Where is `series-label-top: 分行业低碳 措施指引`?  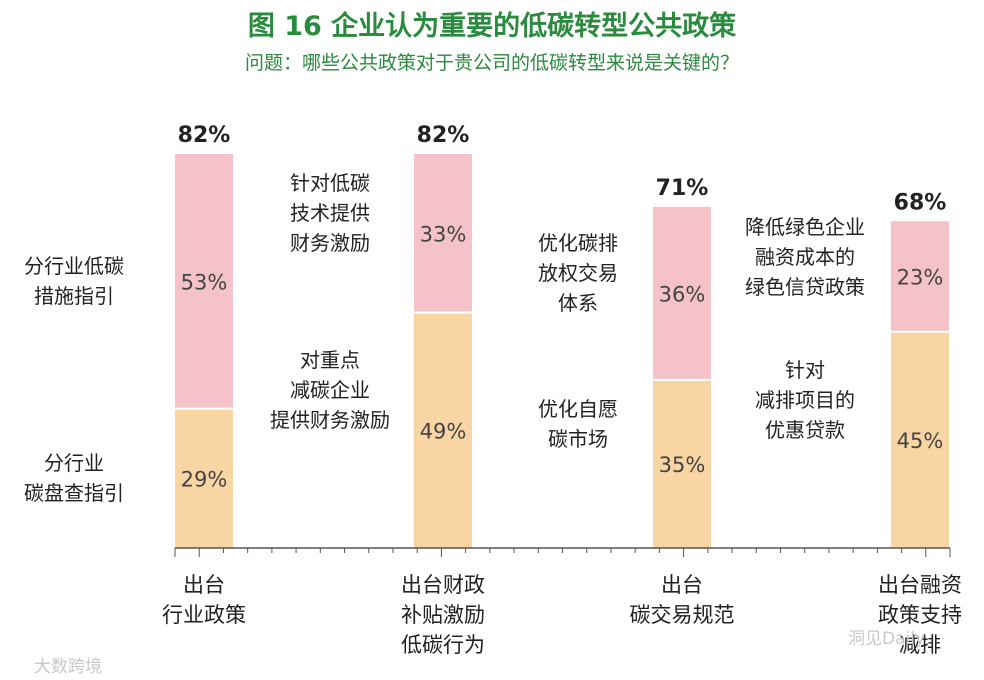 series-label-top: 分行业低碳 措施指引 is located at coordinates (74, 281).